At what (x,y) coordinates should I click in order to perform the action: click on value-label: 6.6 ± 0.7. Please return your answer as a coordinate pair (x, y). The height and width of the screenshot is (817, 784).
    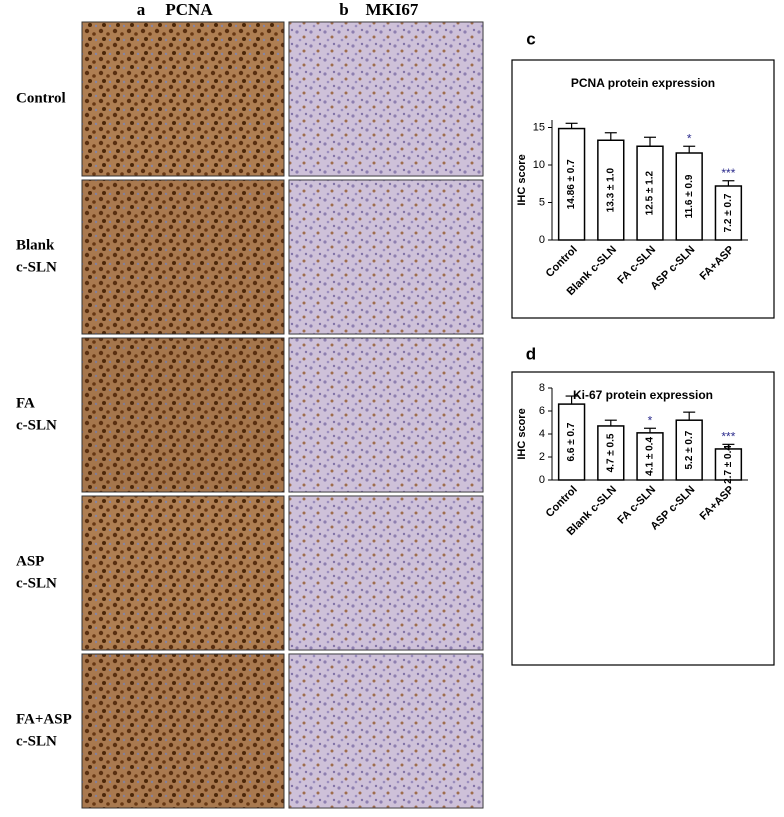
    Looking at the image, I should click on (571, 441).